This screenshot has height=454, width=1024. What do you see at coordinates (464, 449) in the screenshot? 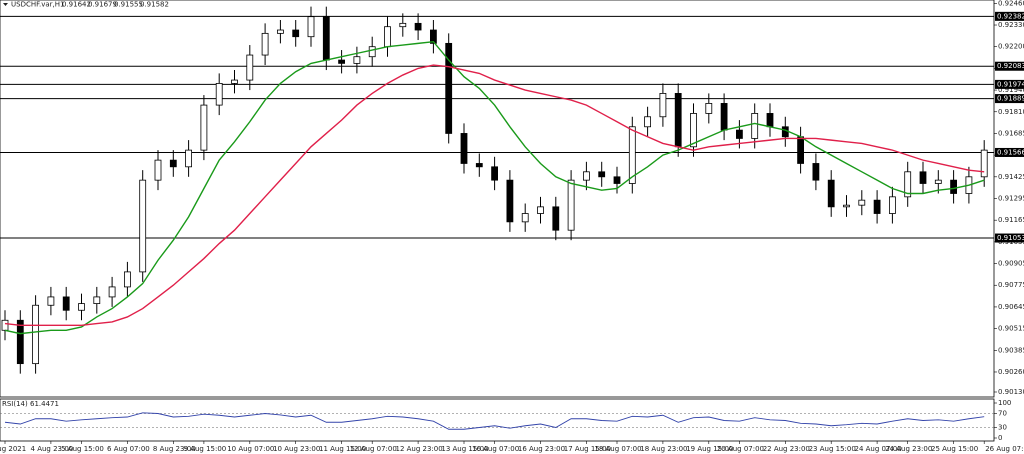
I see `x-tick-label: 13 Aug 15:00` at bounding box center [464, 449].